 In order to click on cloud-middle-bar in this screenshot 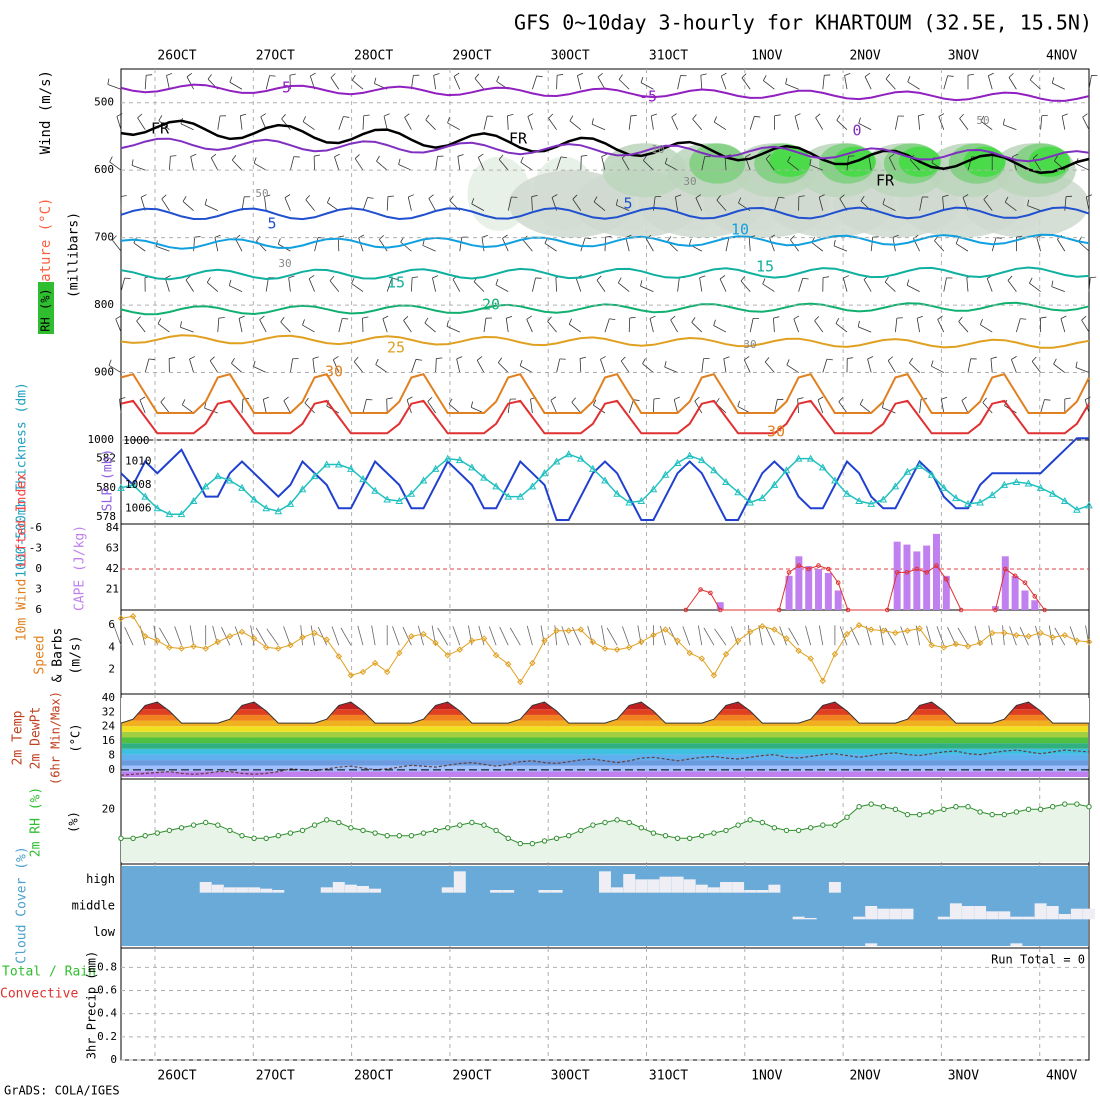, I will do `click(1052, 913)`.